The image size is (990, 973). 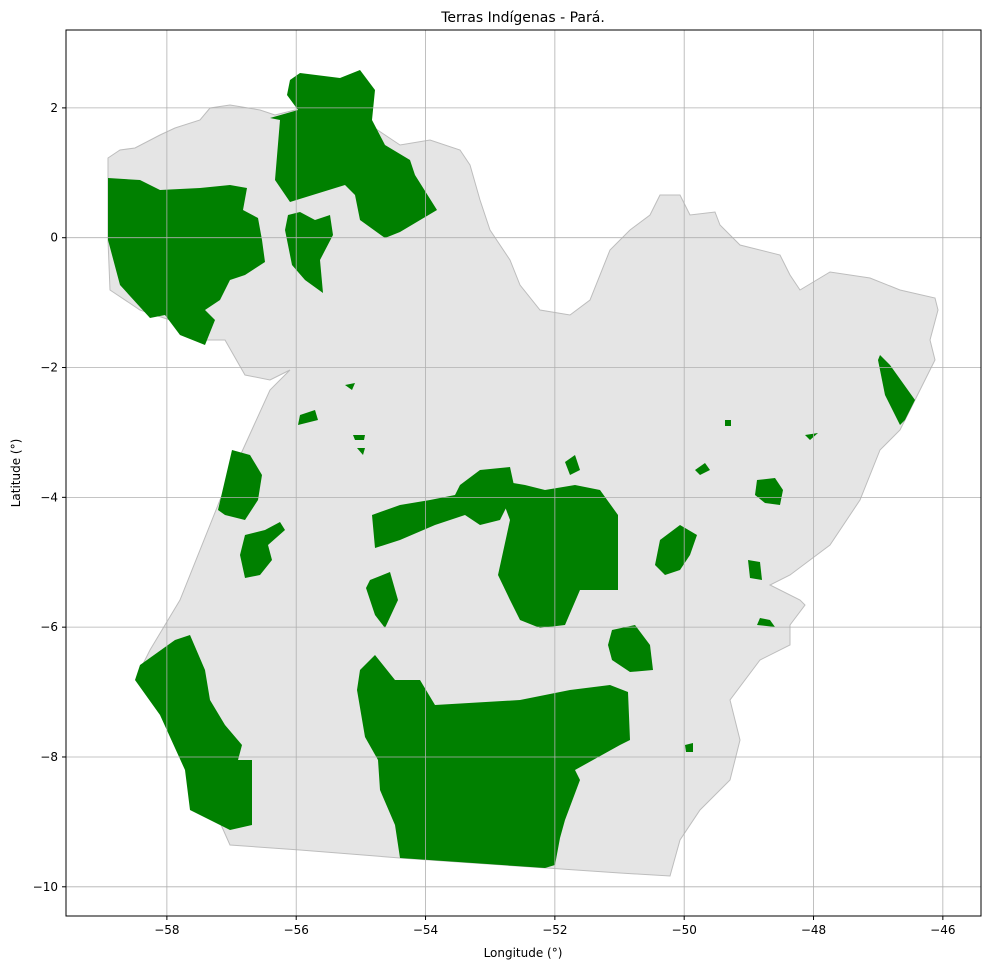 What do you see at coordinates (522, 18) in the screenshot?
I see `map-title: Terras Indígenas - Pará.` at bounding box center [522, 18].